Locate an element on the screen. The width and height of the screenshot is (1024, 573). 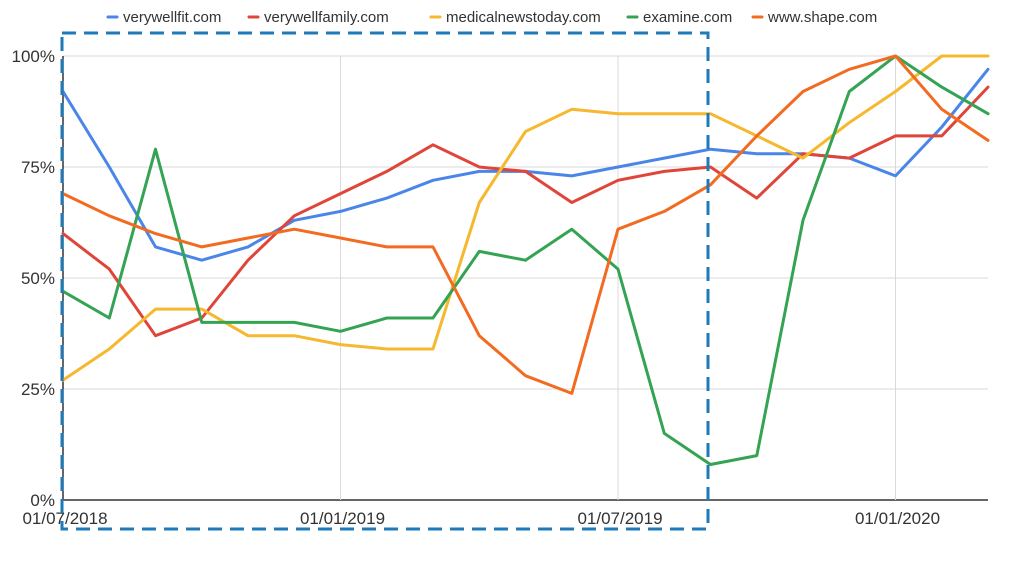
x-tick-label: 01/07/2018 is located at coordinates (64, 518).